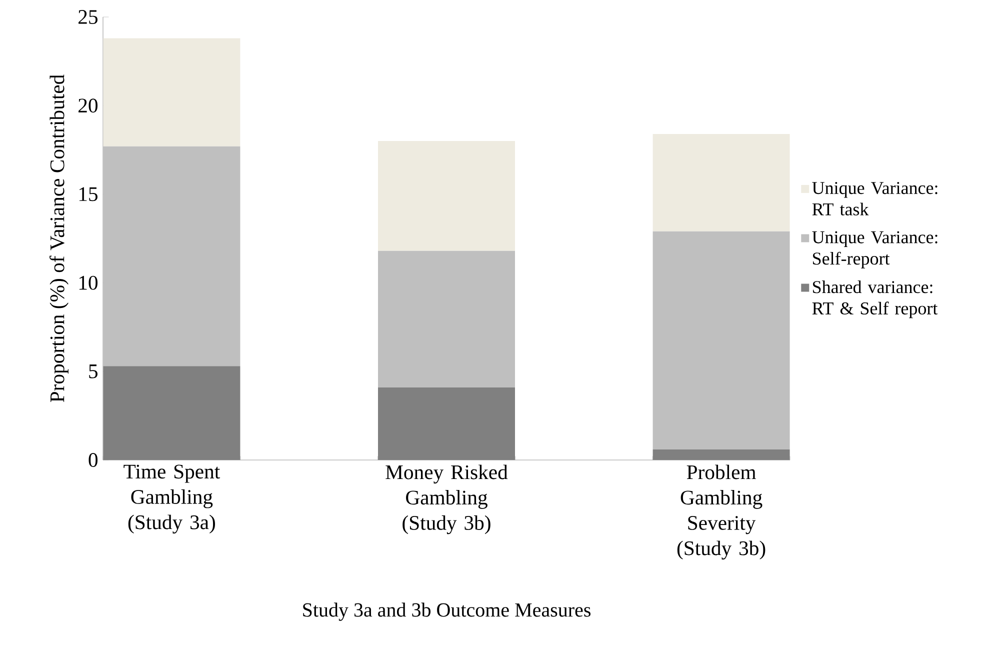 Image resolution: width=1000 pixels, height=659 pixels. Describe the element at coordinates (88, 194) in the screenshot. I see `y-tick-label: 15` at that location.